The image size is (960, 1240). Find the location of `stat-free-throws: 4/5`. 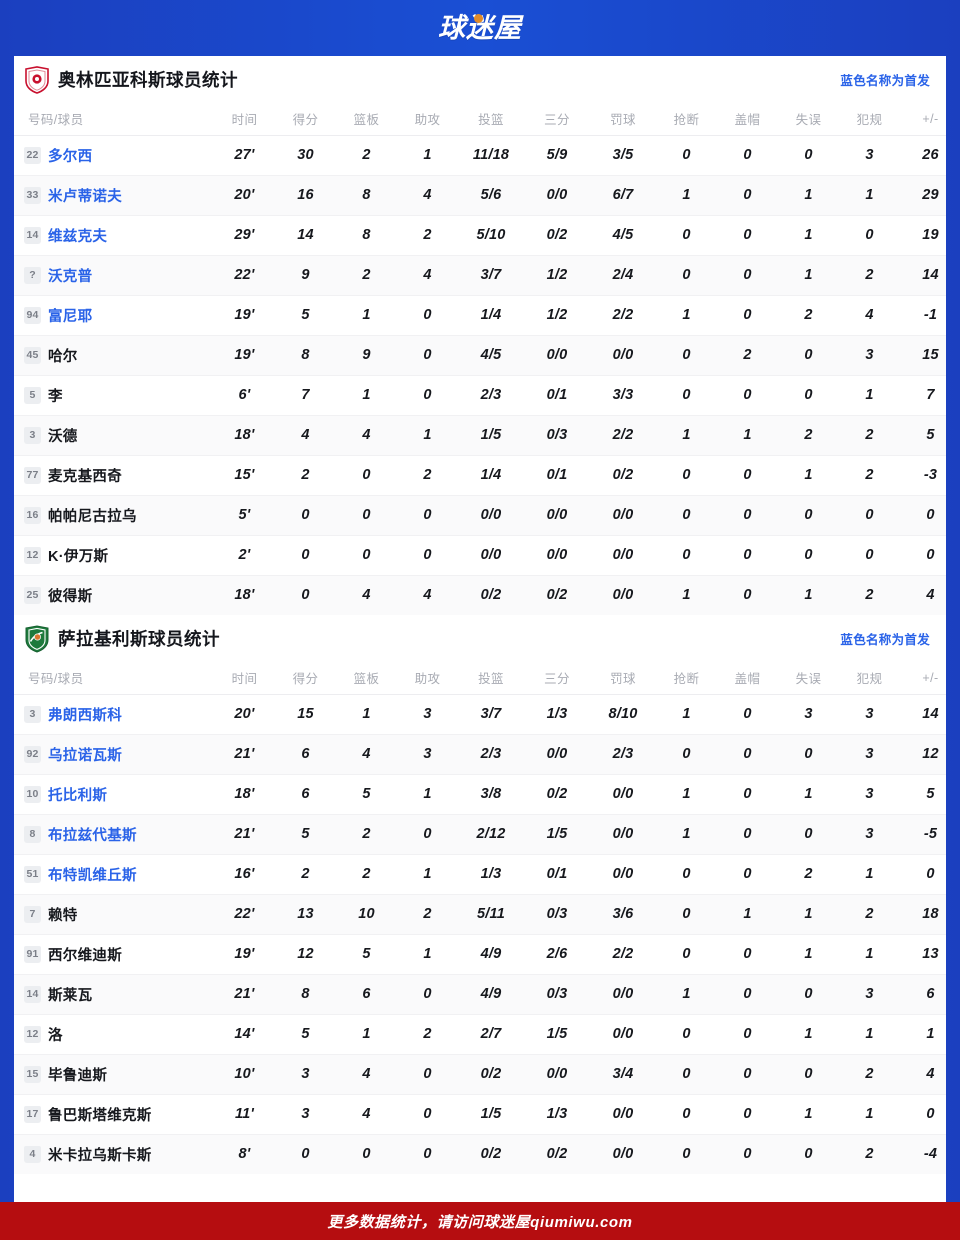

stat-free-throws: 4/5 is located at coordinates (623, 235).